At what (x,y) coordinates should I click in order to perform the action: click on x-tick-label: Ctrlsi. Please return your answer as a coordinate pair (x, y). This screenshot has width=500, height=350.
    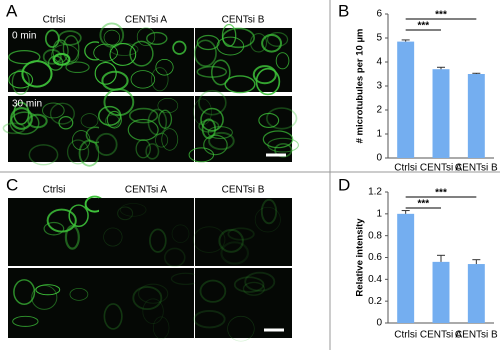
    Looking at the image, I should click on (405, 335).